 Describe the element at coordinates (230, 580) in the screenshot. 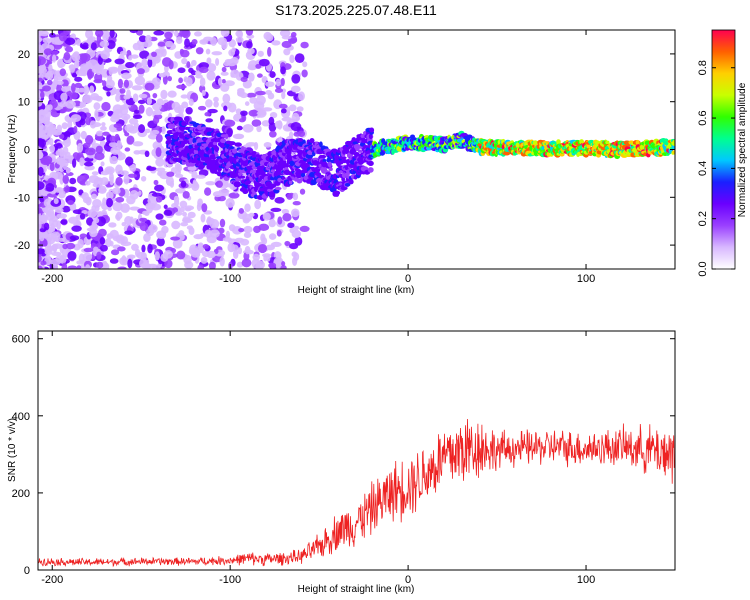

I see `snr-xtick-label: -100` at that location.